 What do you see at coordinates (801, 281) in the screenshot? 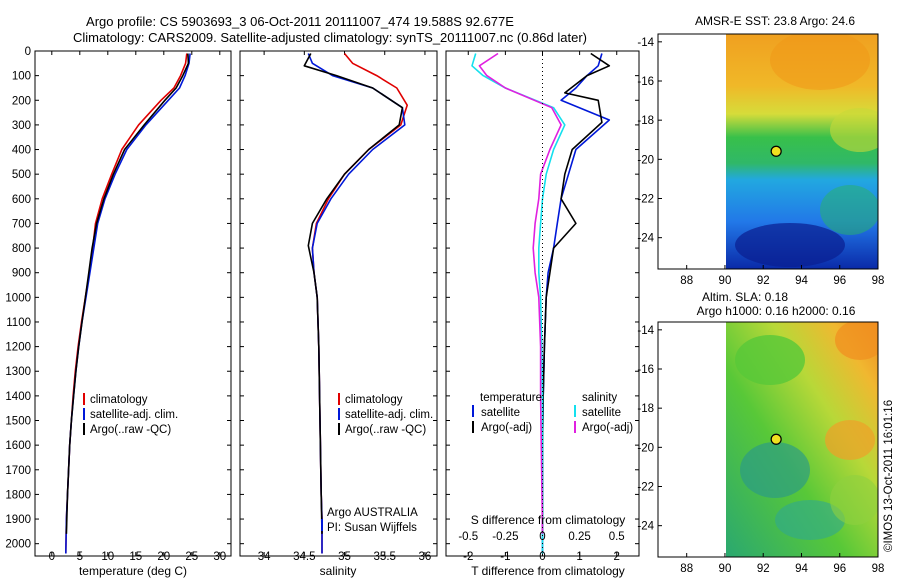
I see `map-x-tick-label: 94` at bounding box center [801, 281].